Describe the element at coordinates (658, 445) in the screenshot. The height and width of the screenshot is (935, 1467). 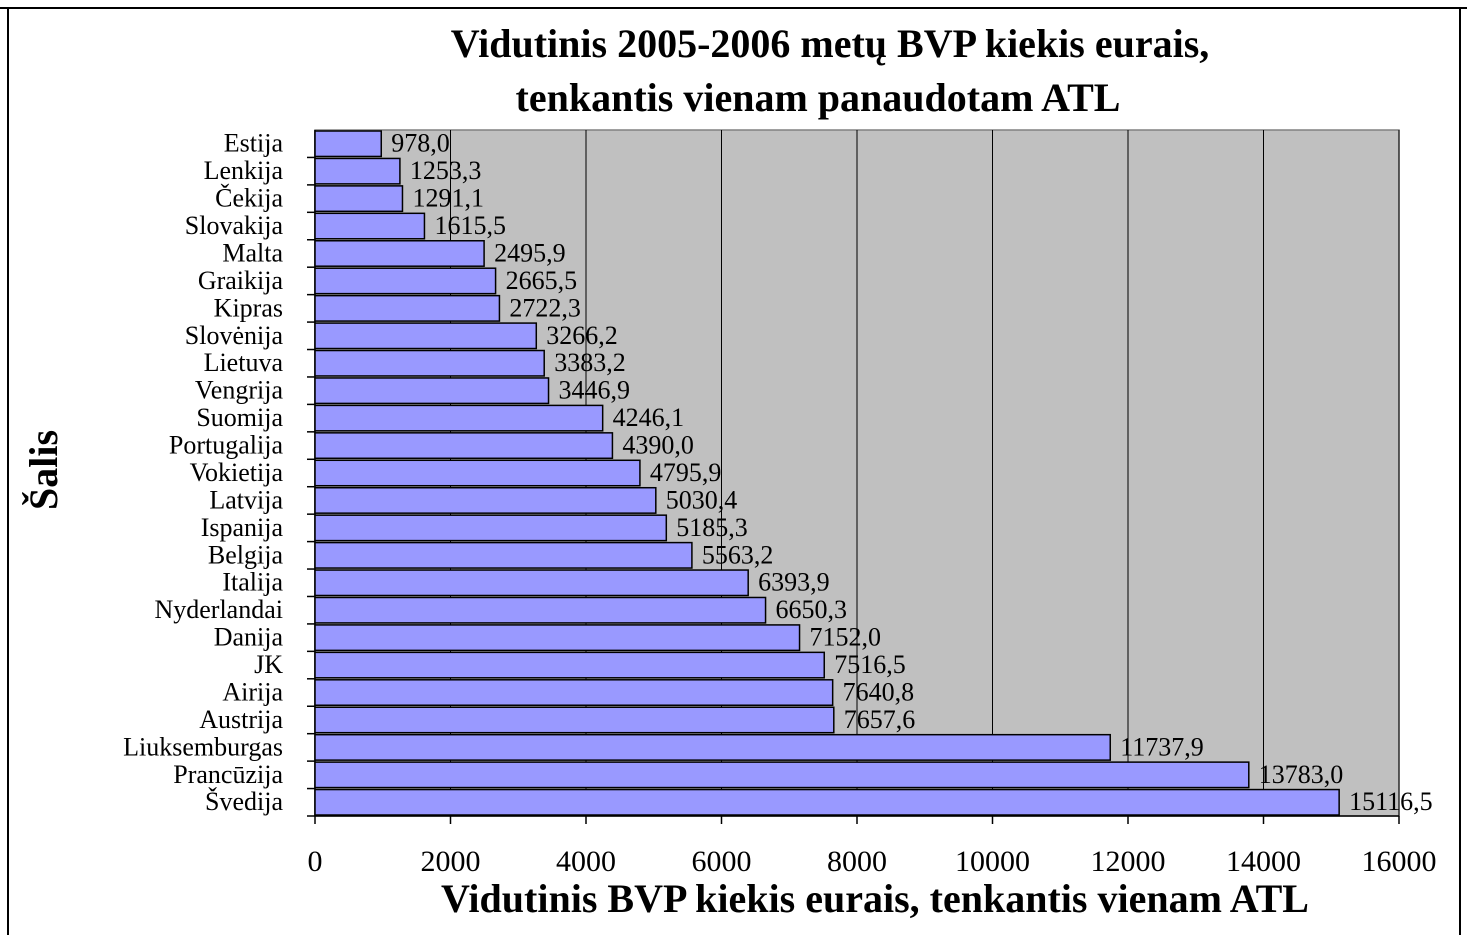
I see `value-label: 4390,0` at that location.